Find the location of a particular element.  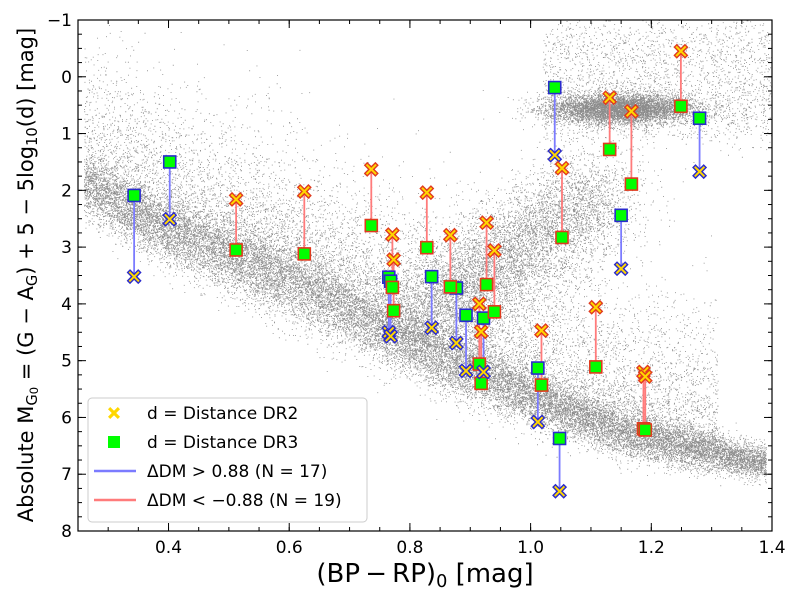

x-tick-label: 0.6 is located at coordinates (289, 548).